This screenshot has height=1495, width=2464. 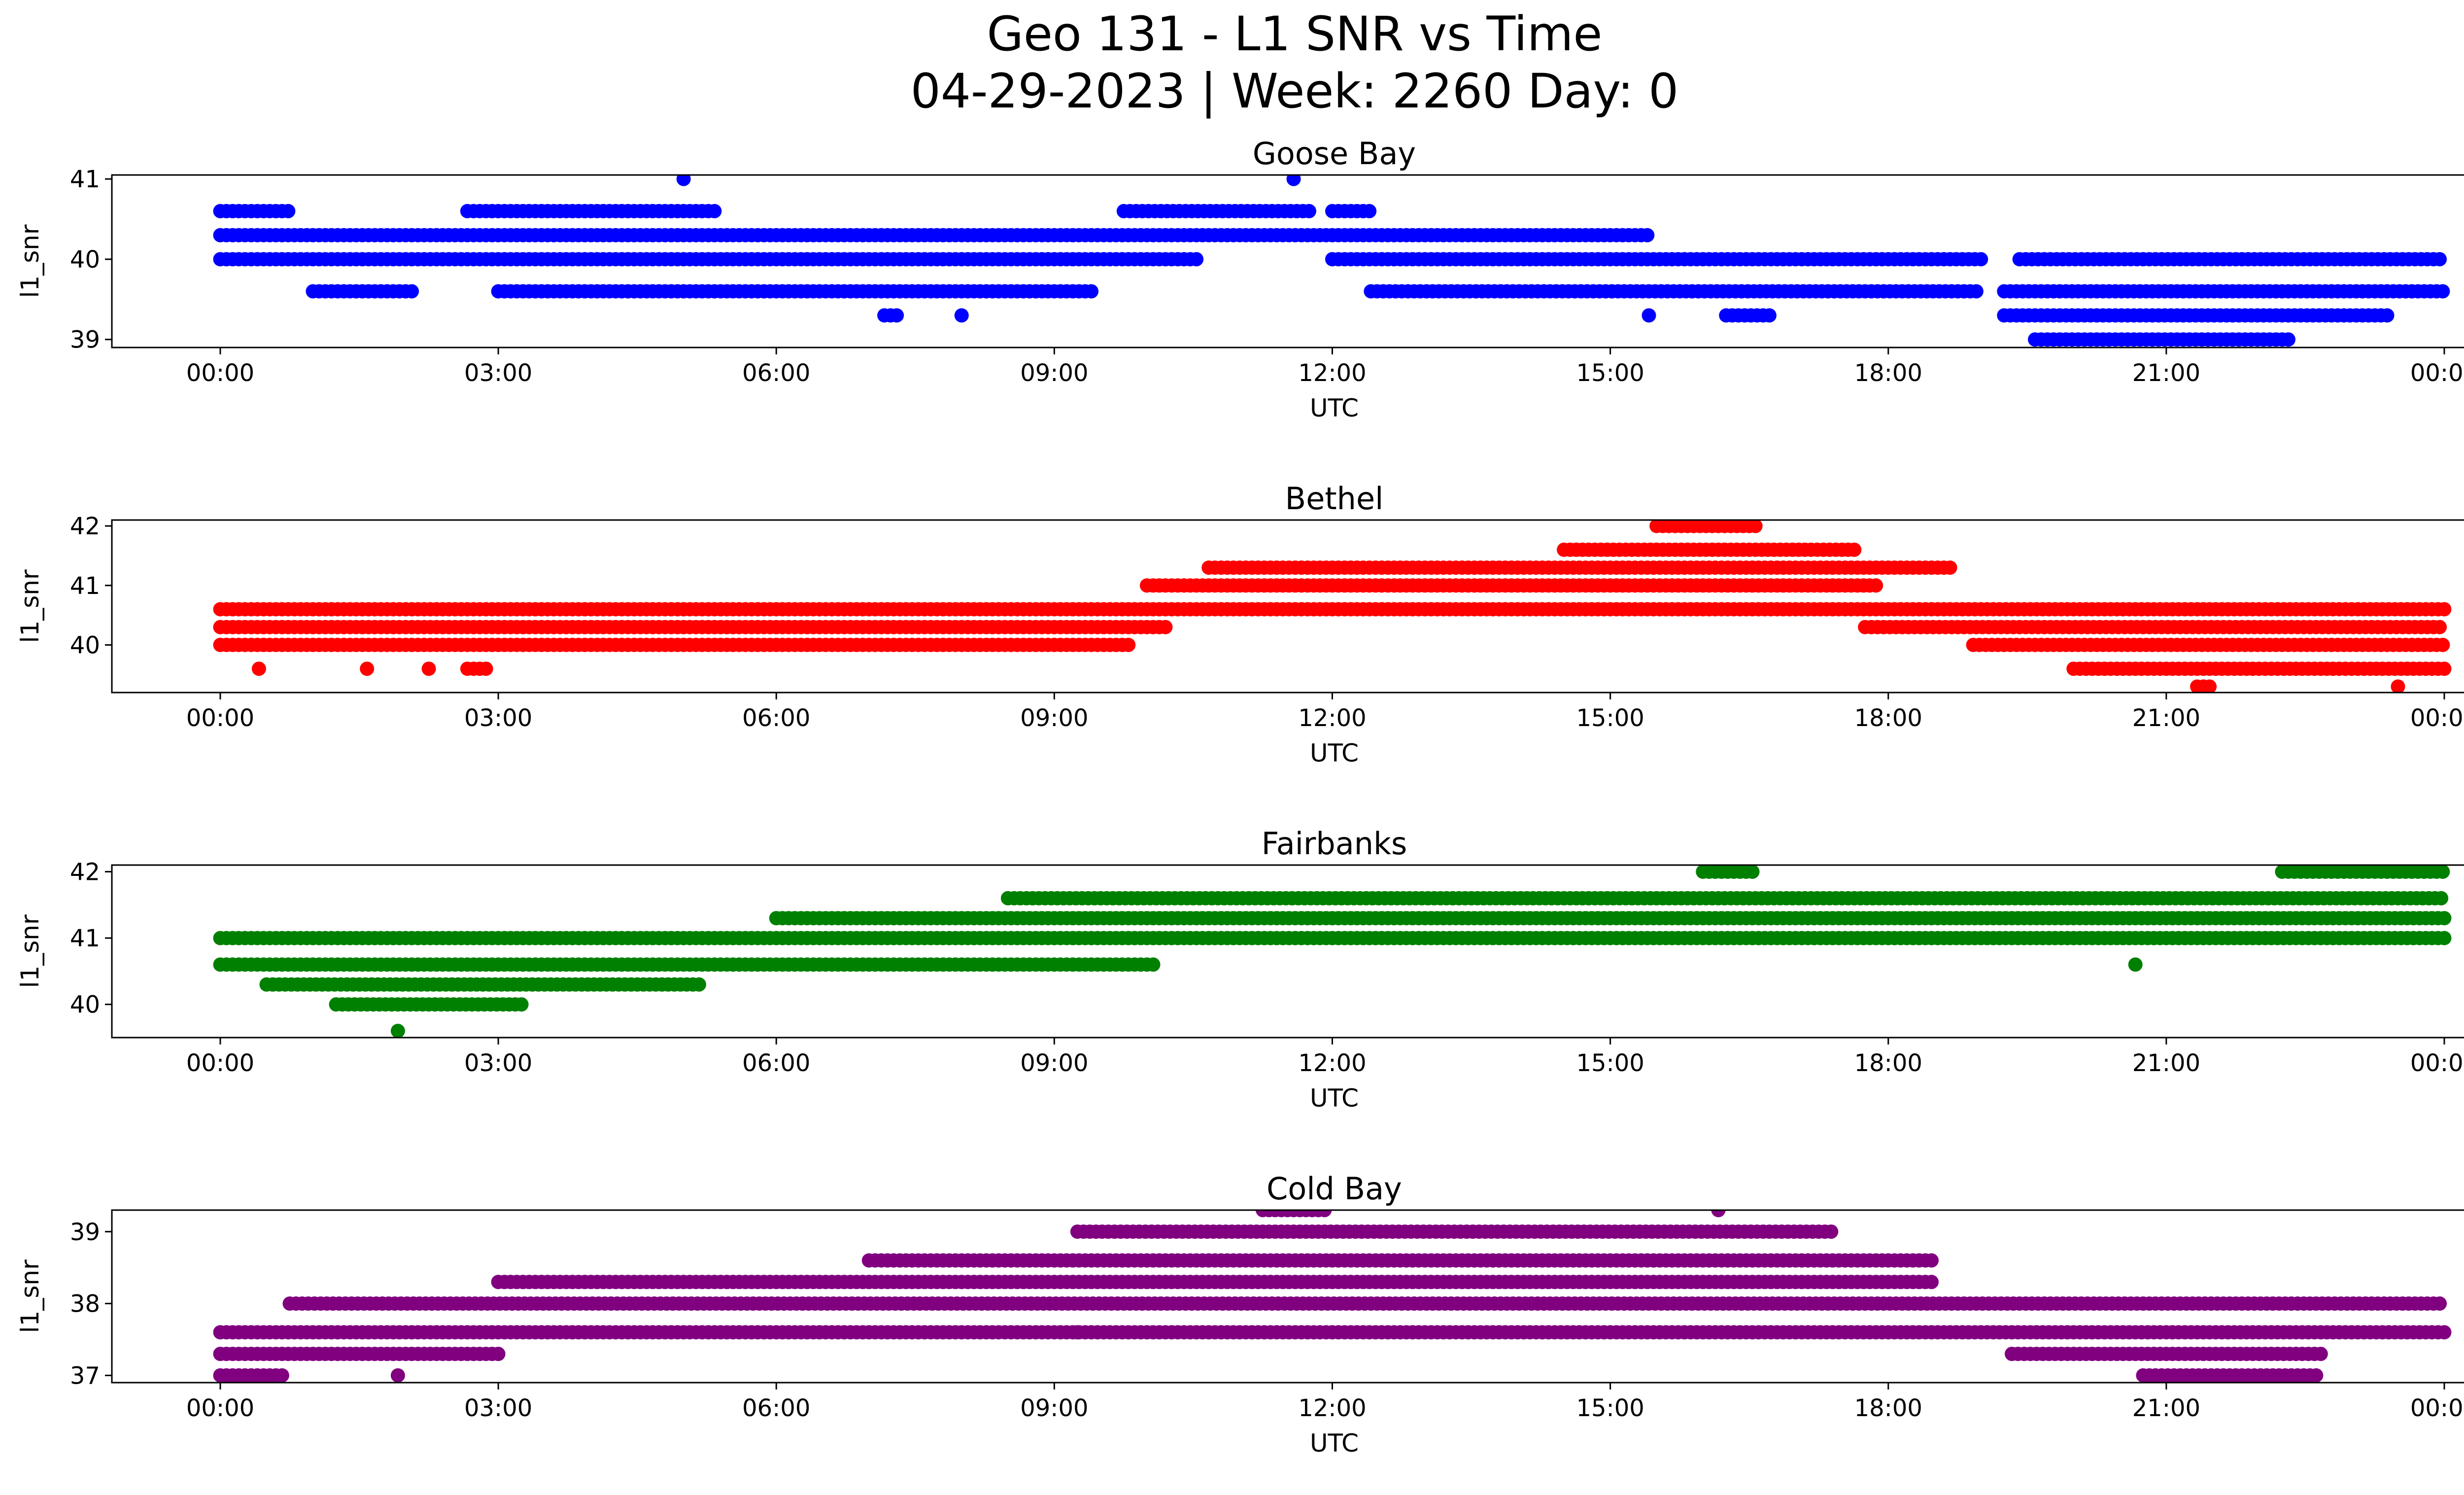 What do you see at coordinates (85, 872) in the screenshot?
I see `y-tick-label: 42` at bounding box center [85, 872].